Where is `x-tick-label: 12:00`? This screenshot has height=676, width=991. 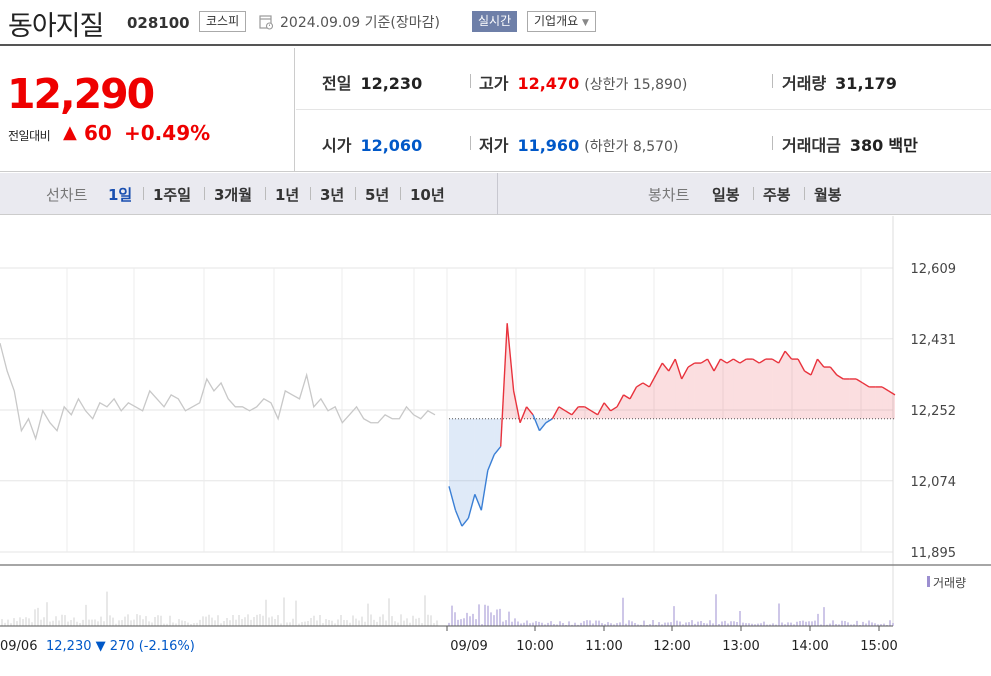
x-tick-label: 12:00 is located at coordinates (671, 646).